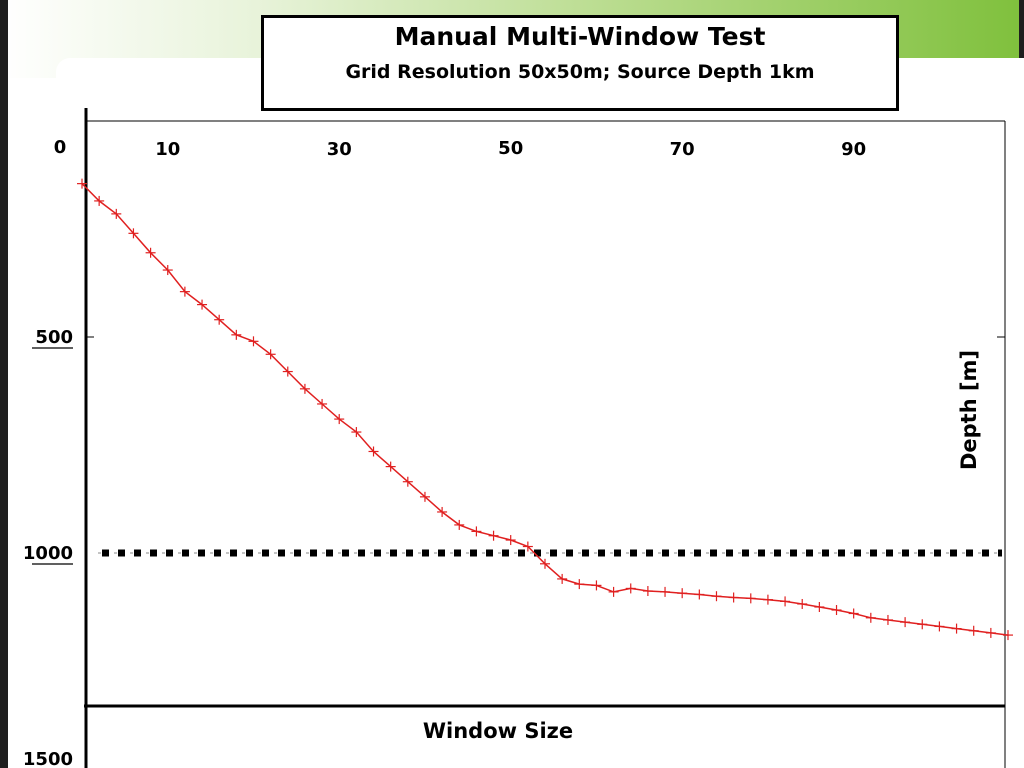  I want to click on chart-title: Manual Multi-Window Test, so click(580, 36).